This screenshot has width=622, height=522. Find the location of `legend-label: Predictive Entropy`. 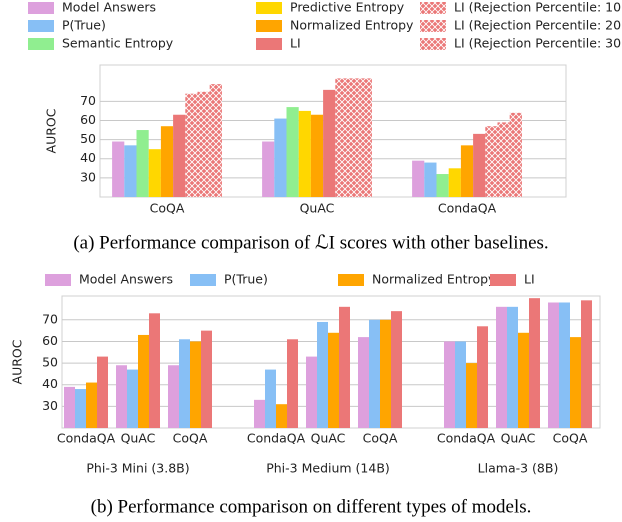

legend-label: Predictive Entropy is located at coordinates (347, 7).